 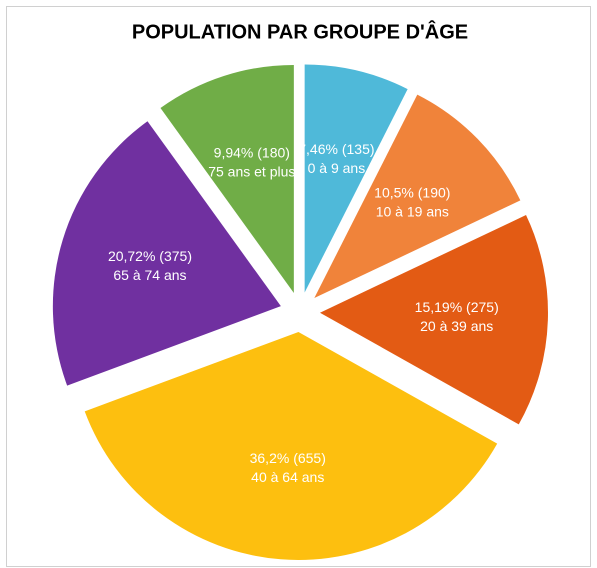 I want to click on slice-category-label: 75 ans et plus, so click(x=251, y=171).